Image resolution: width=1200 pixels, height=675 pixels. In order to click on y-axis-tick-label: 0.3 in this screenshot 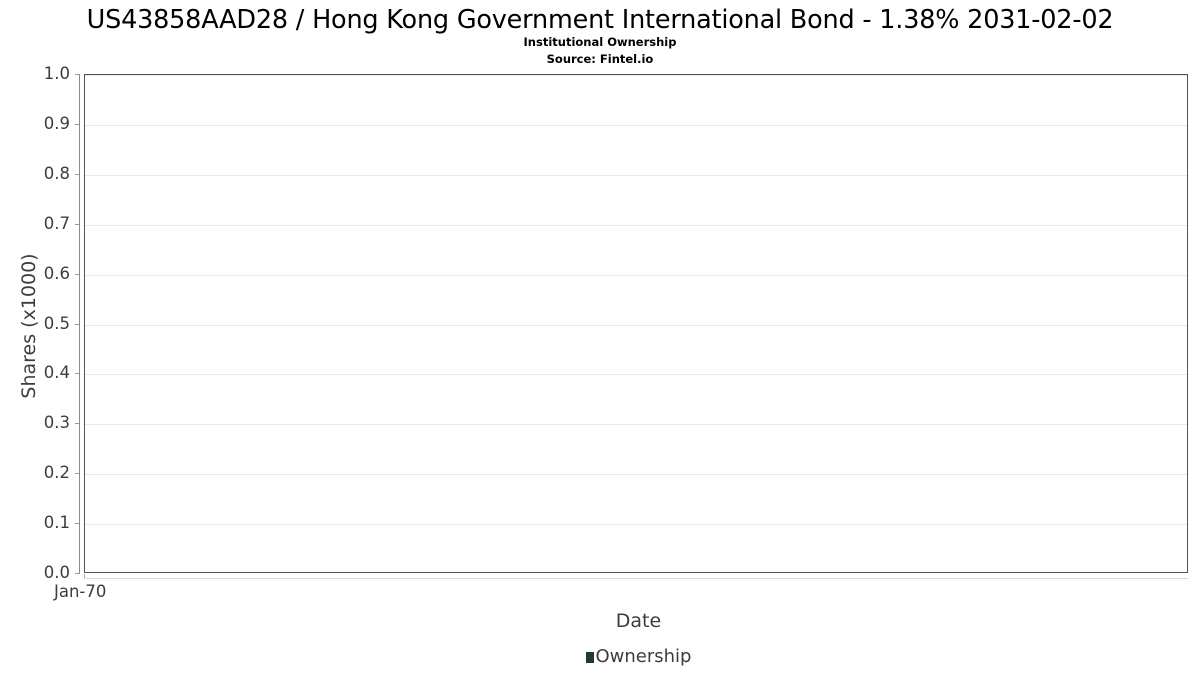, I will do `click(56, 423)`.